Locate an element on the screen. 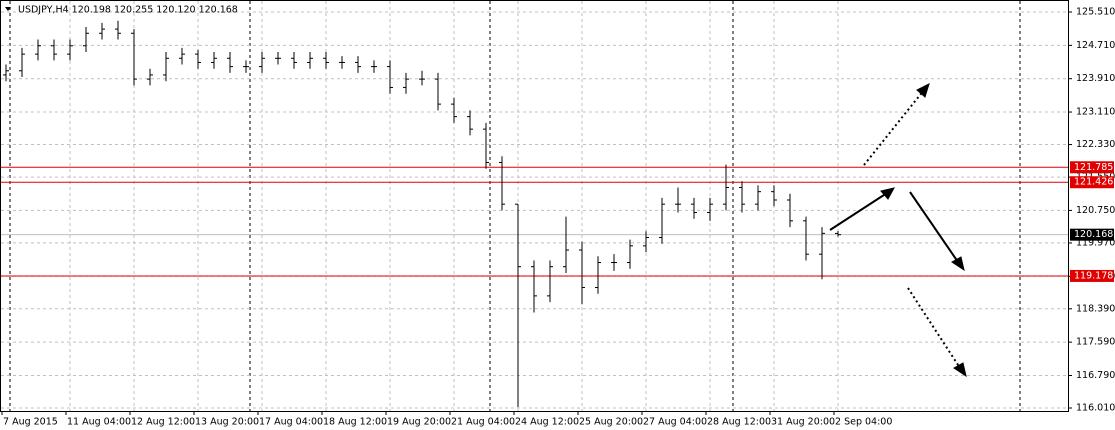  x-tick-label: 19 Aug 20:00 is located at coordinates (419, 422).